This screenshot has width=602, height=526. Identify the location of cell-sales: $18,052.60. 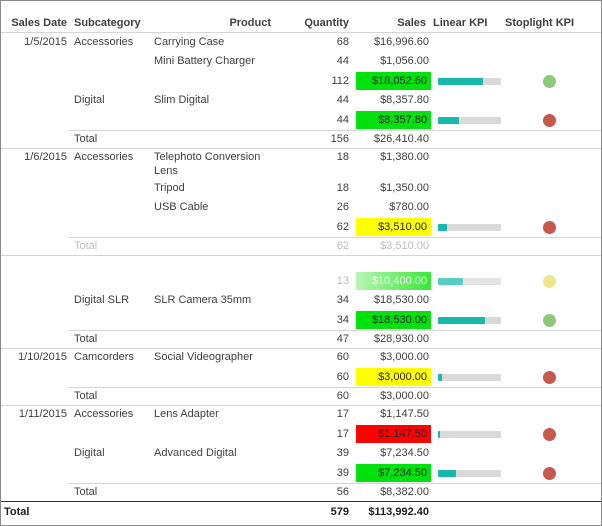
(391, 81).